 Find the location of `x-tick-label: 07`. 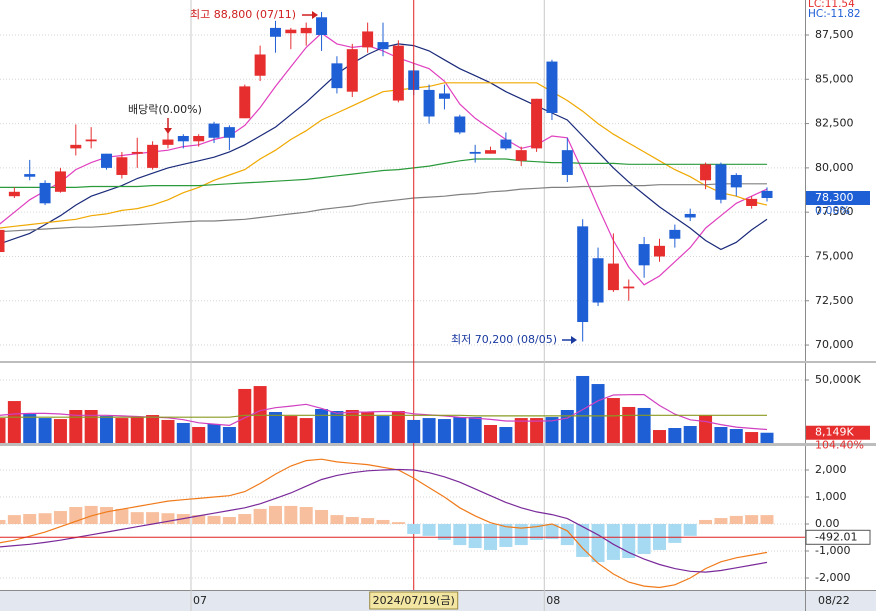

x-tick-label: 07 is located at coordinates (200, 600).